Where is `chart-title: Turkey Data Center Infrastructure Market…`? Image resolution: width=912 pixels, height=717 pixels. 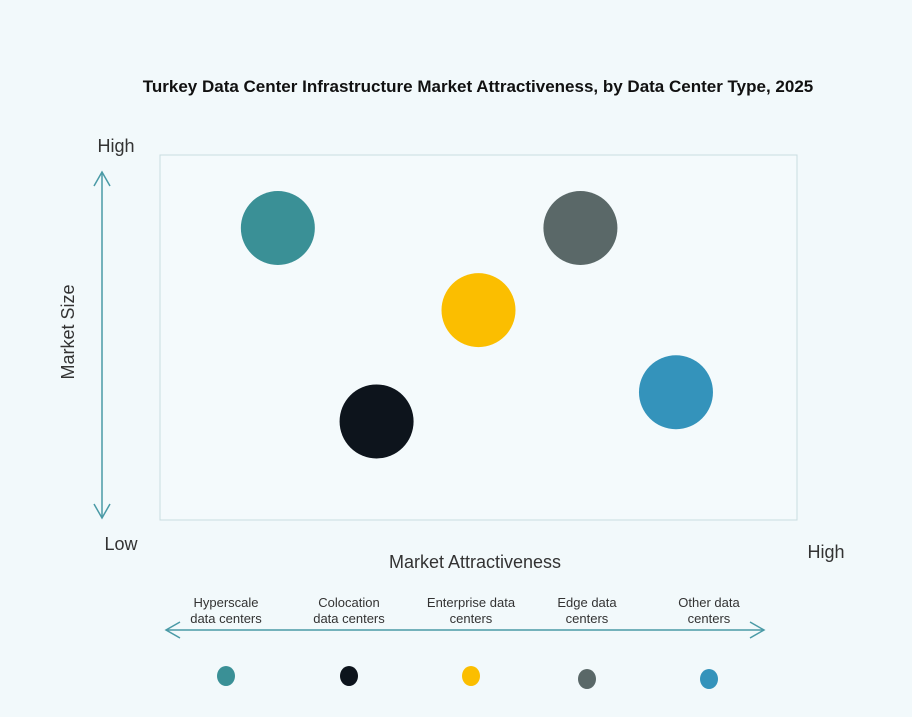 chart-title: Turkey Data Center Infrastructure Market… is located at coordinates (478, 86).